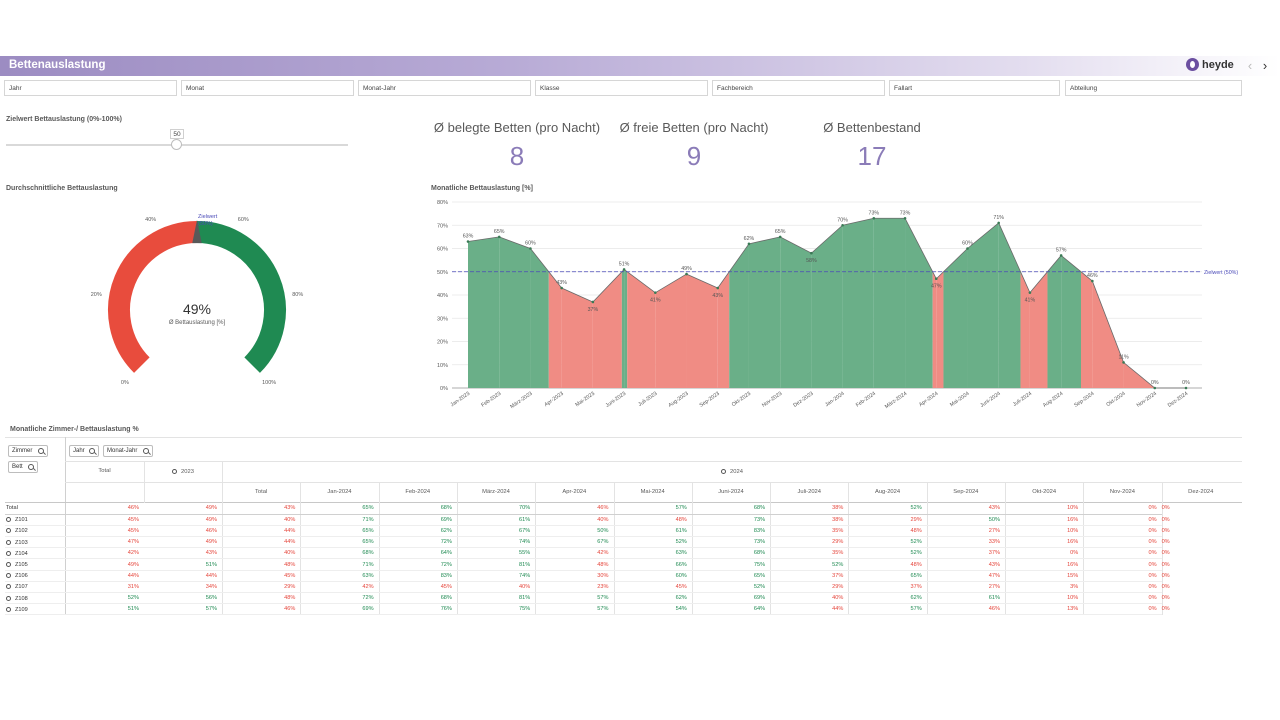 Image resolution: width=1280 pixels, height=720 pixels. I want to click on plus-icon, so click(175, 471).